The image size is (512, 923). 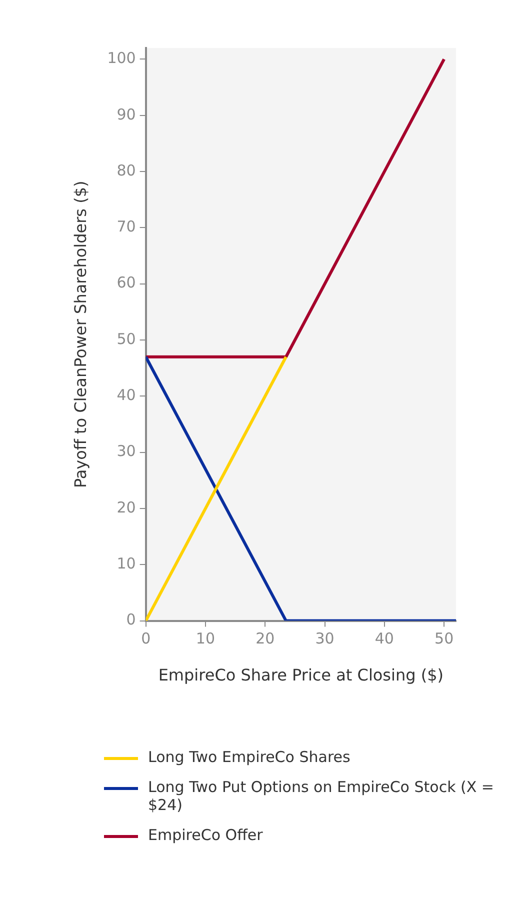 I want to click on legend-label: Long Two EmpireCo Shares, so click(x=249, y=757).